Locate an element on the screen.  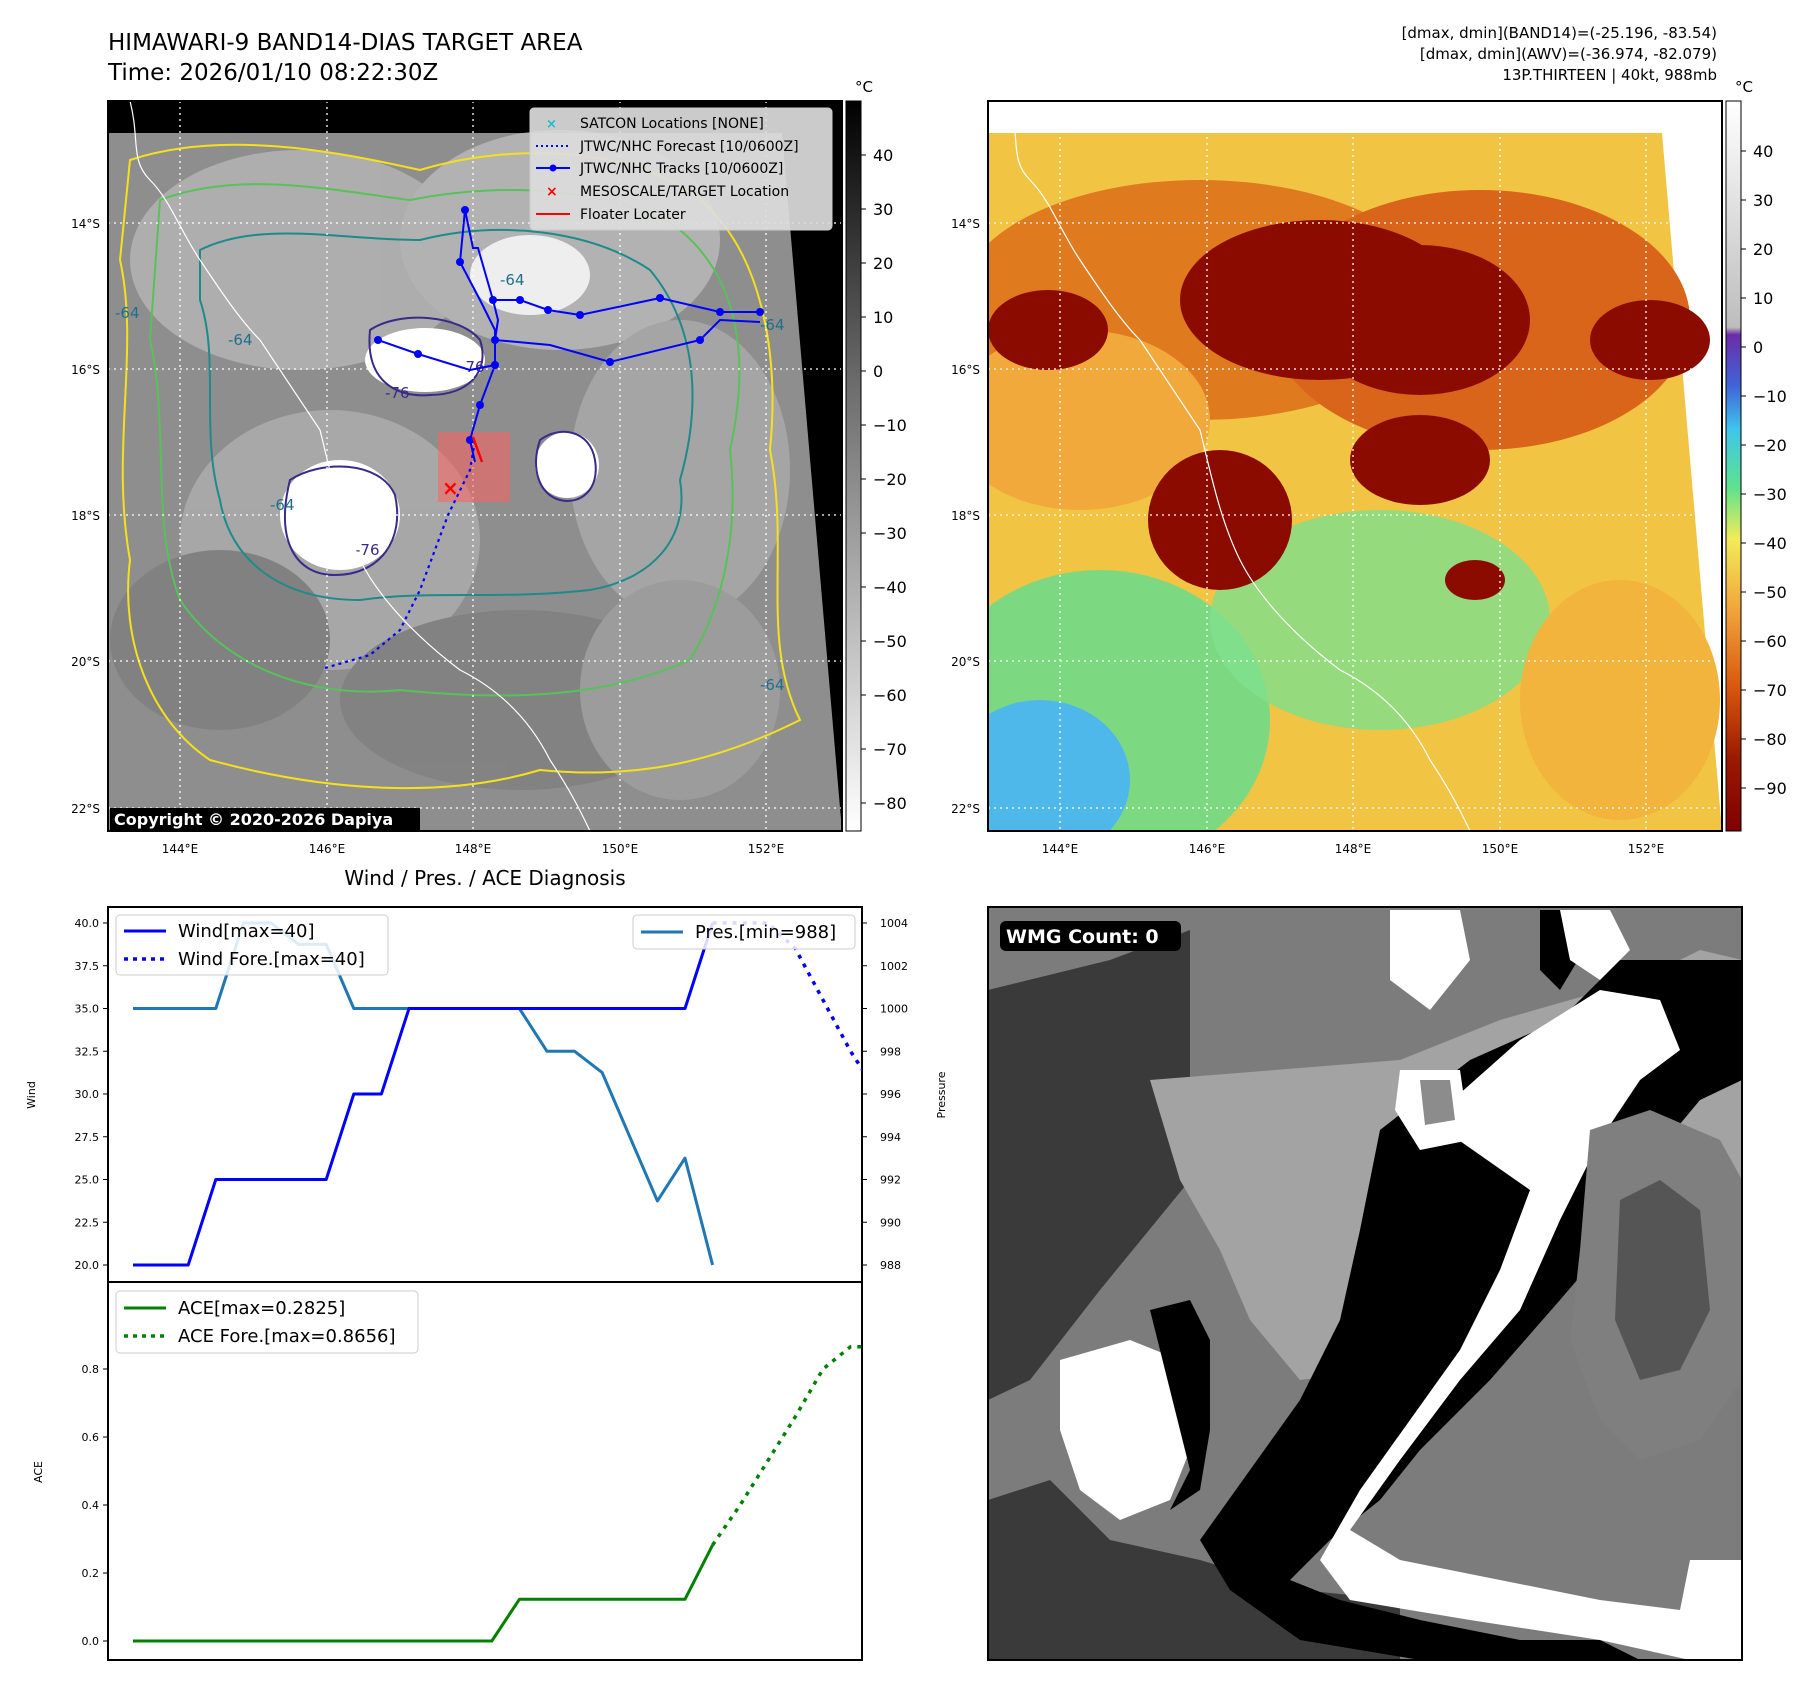
map1-lon-ticks: 144°E 146°E 148°E 150°E 152°E is located at coordinates (473, 849).